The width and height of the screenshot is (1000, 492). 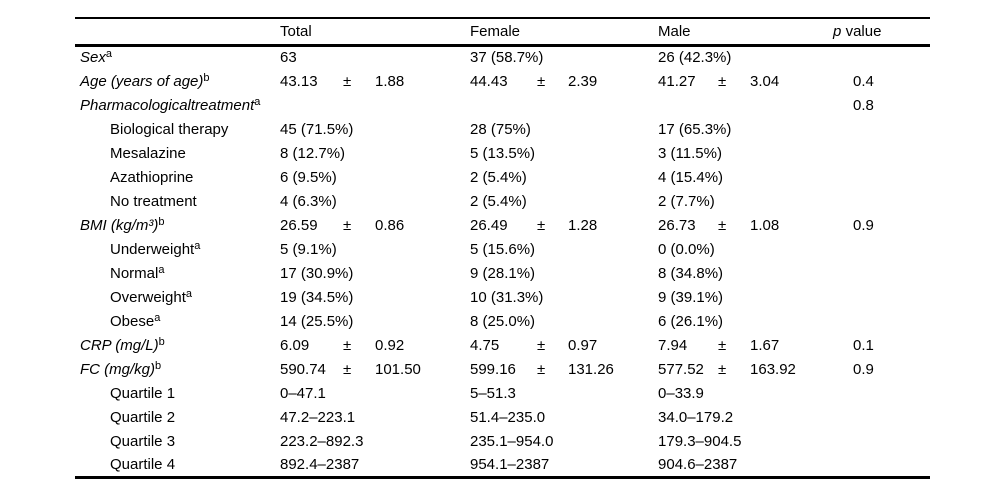 What do you see at coordinates (295, 345) in the screenshot?
I see `cell-total-mean: 6.09` at bounding box center [295, 345].